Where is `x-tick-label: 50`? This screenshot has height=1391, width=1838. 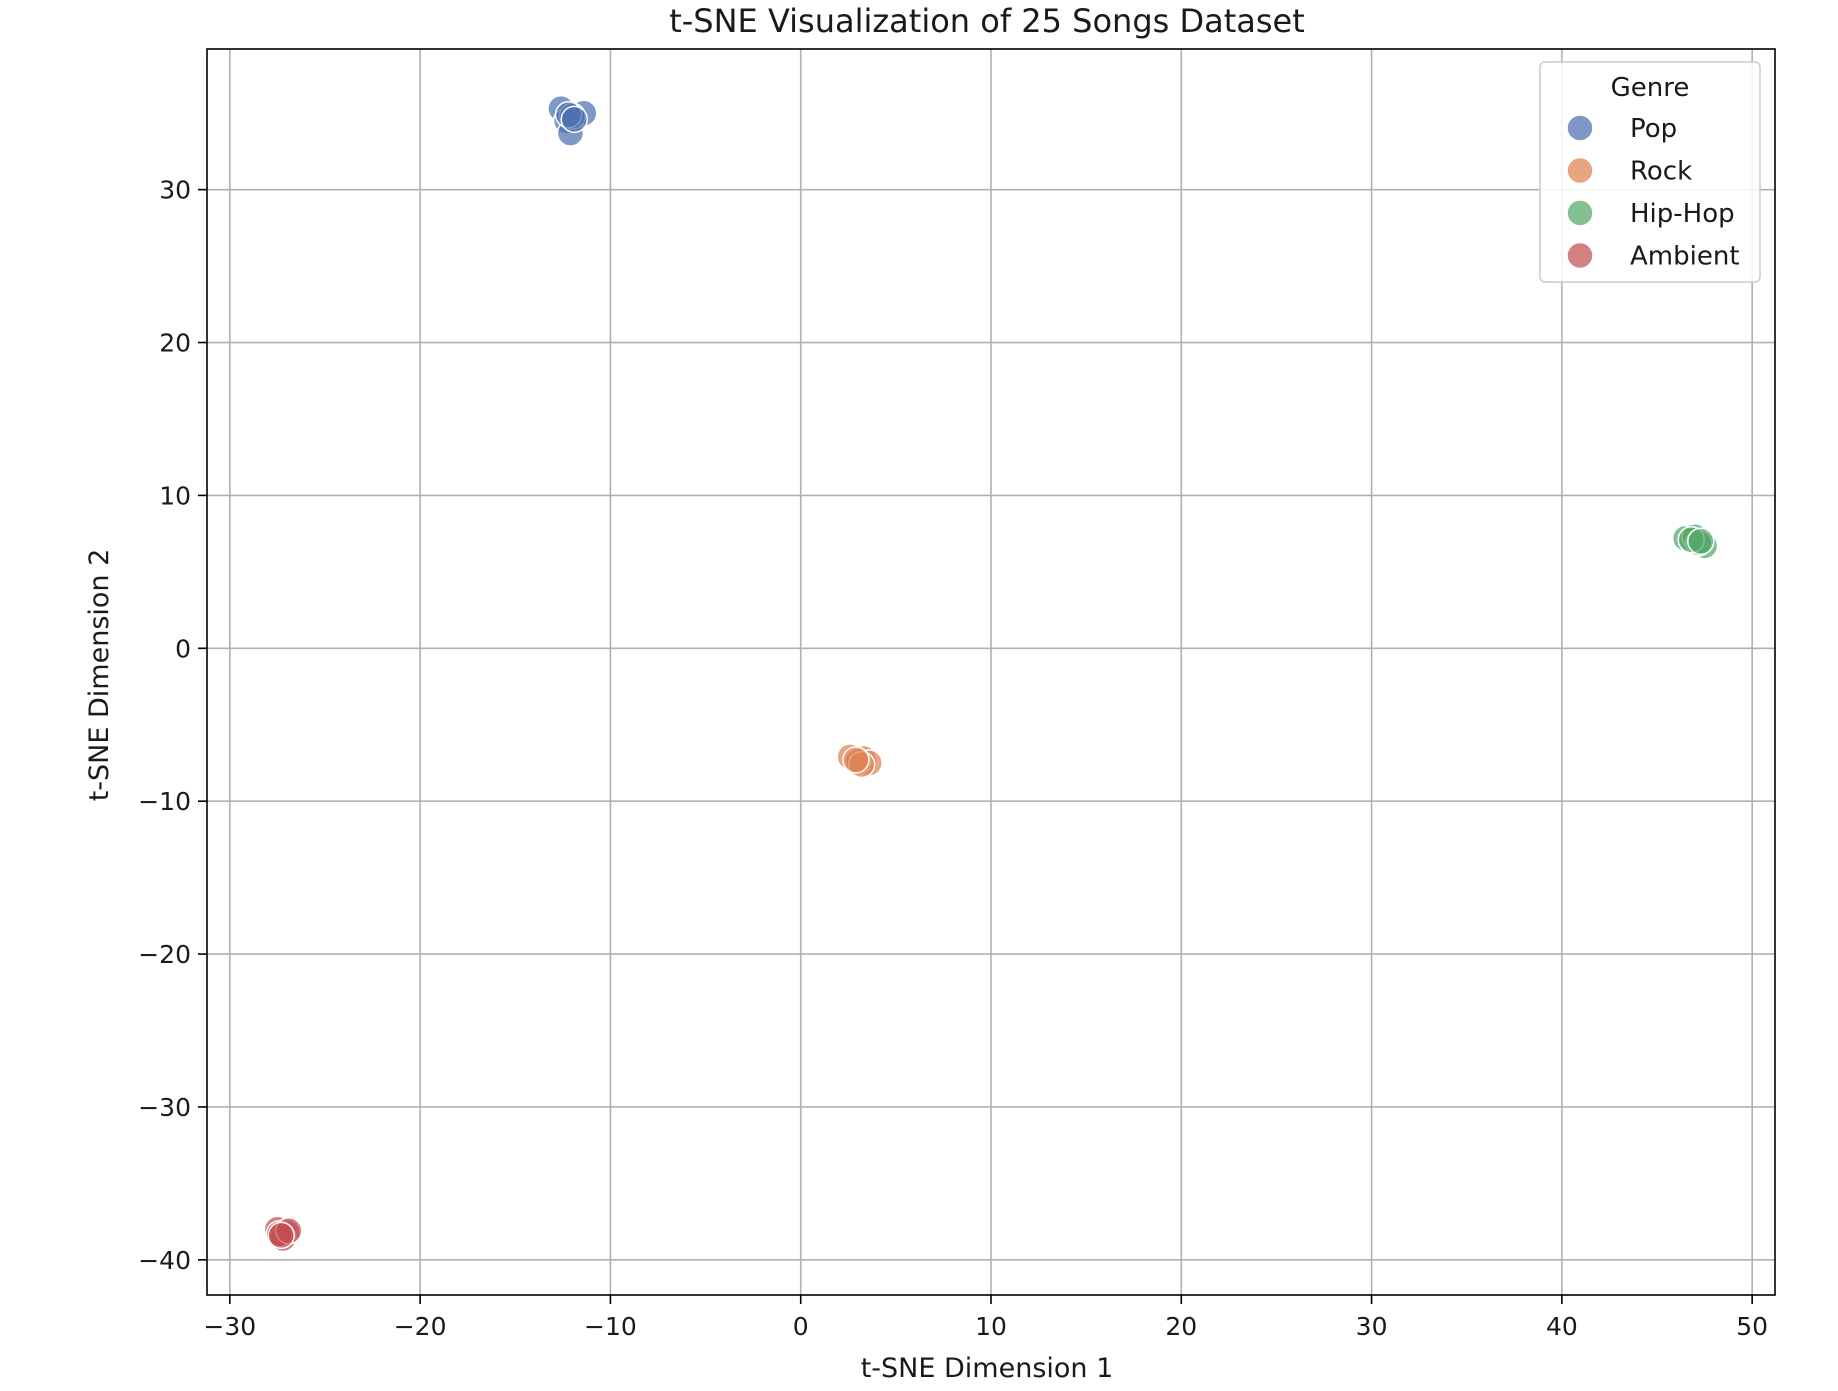
x-tick-label: 50 is located at coordinates (1752, 1326).